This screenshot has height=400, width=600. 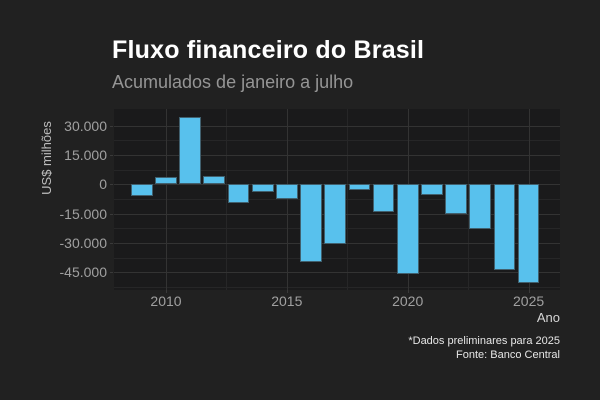 What do you see at coordinates (311, 223) in the screenshot?
I see `bar-2016` at bounding box center [311, 223].